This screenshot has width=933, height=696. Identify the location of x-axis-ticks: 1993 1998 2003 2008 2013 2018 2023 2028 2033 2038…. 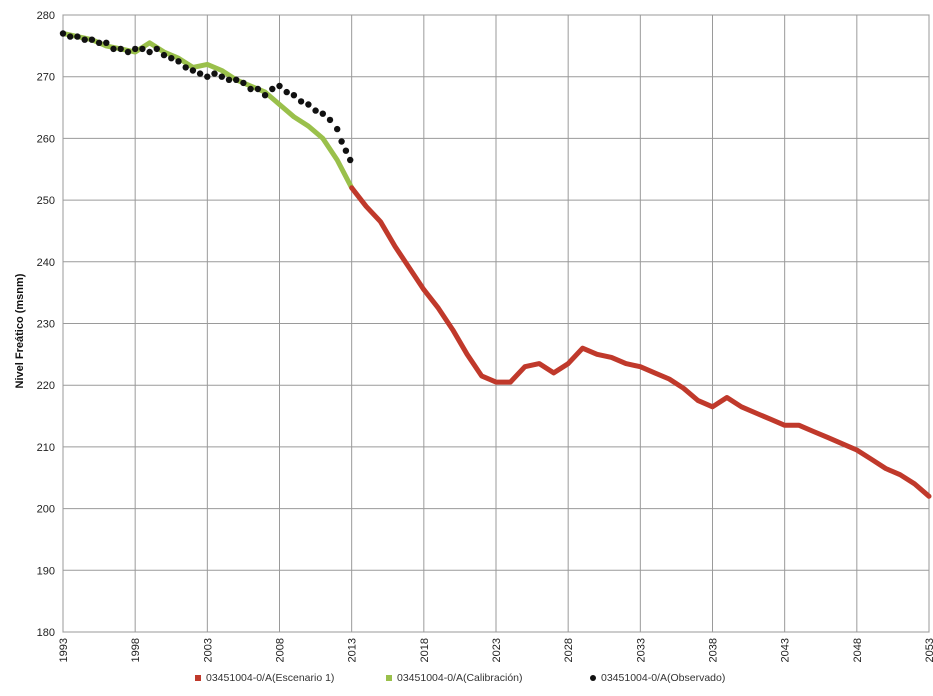
(495, 650).